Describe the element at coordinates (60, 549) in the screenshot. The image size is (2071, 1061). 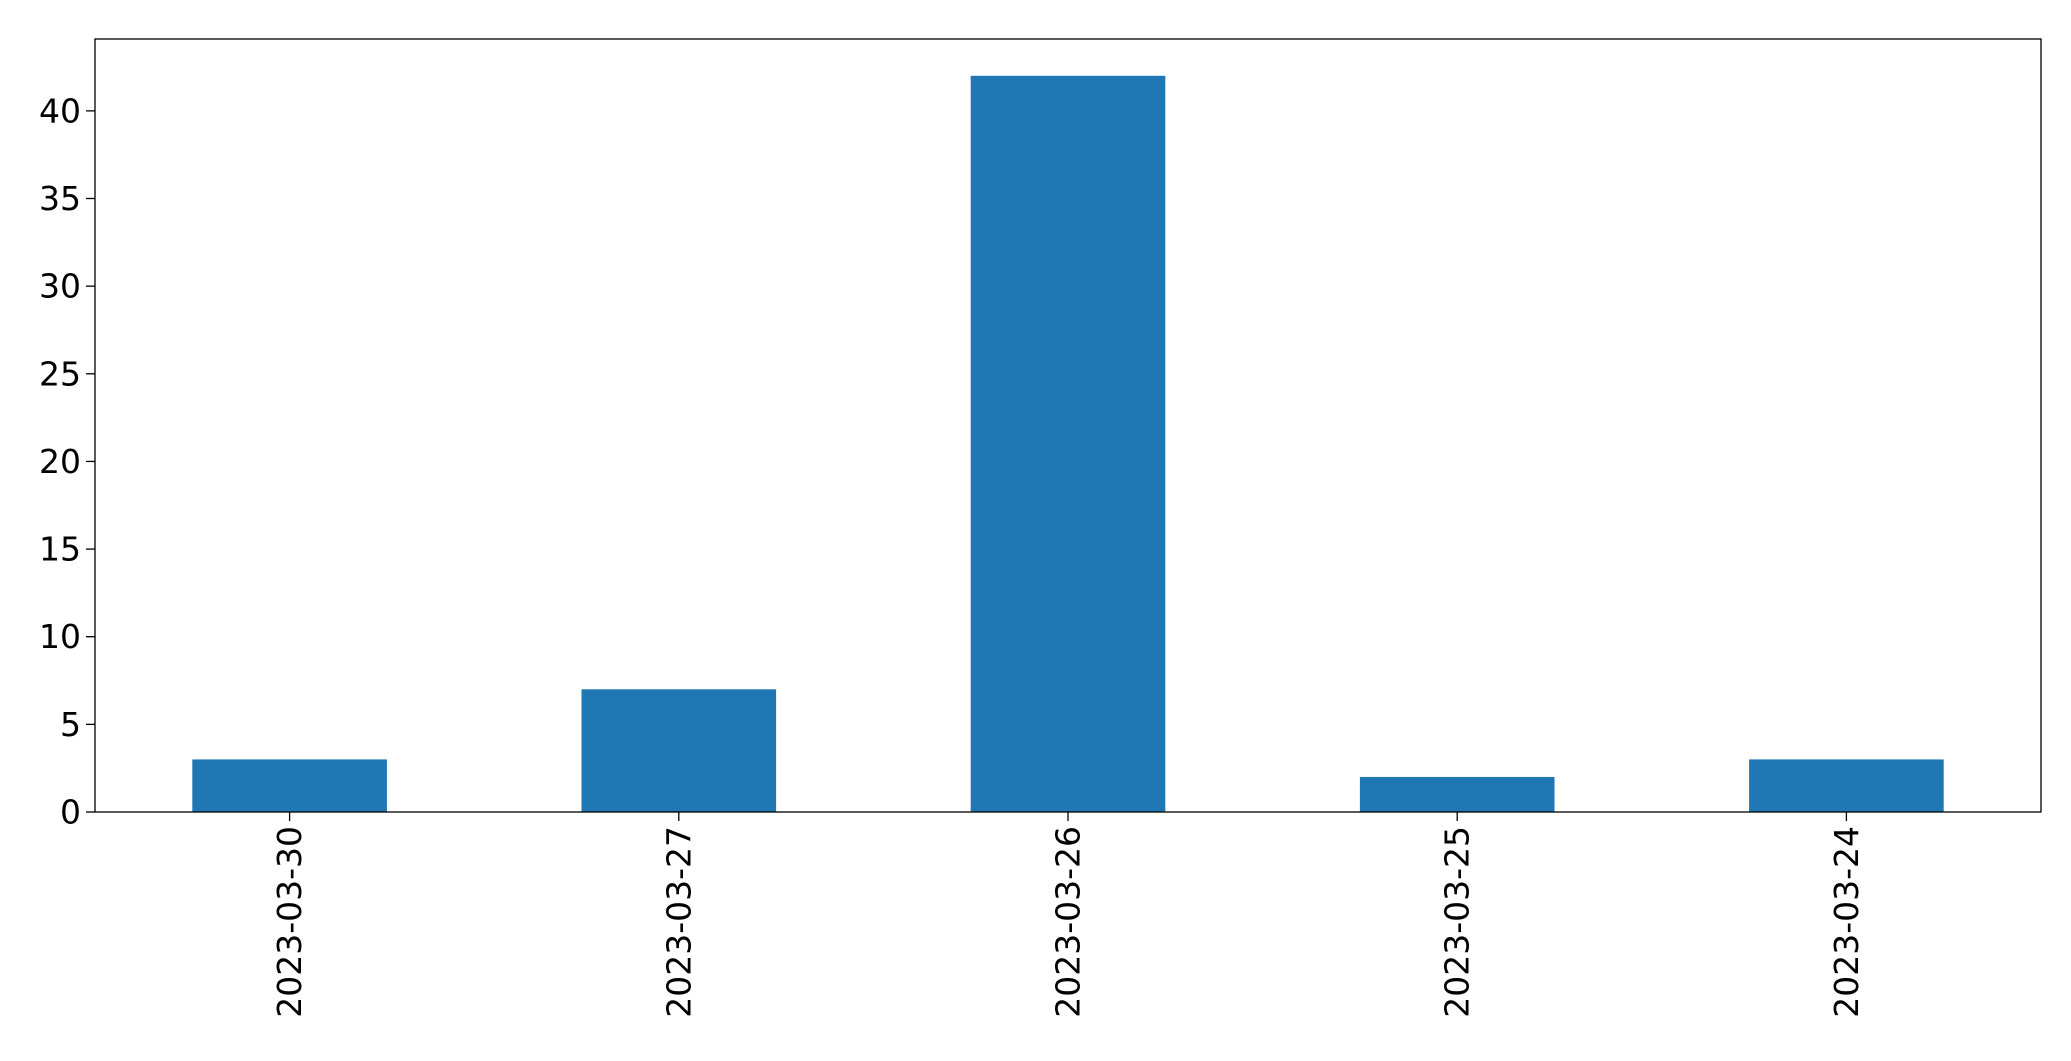
I see `y-tick-label: 15` at that location.